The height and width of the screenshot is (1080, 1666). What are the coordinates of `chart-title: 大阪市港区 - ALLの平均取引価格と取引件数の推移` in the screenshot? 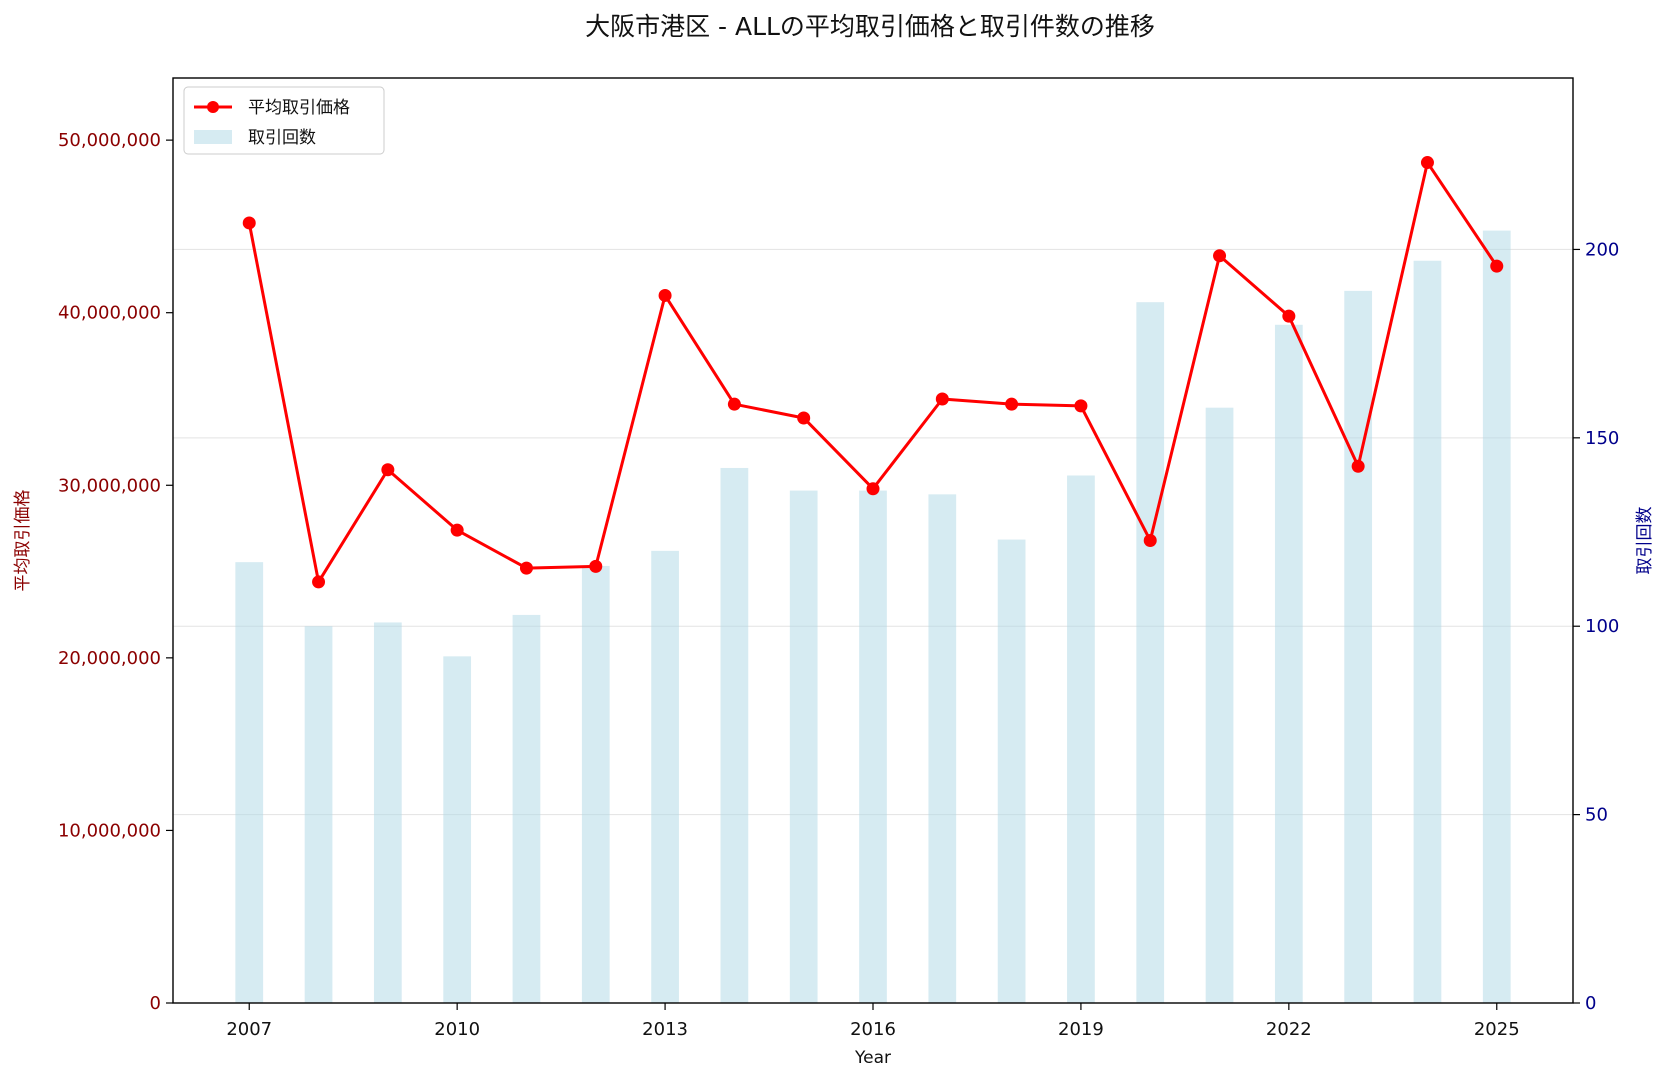 It's located at (870, 26).